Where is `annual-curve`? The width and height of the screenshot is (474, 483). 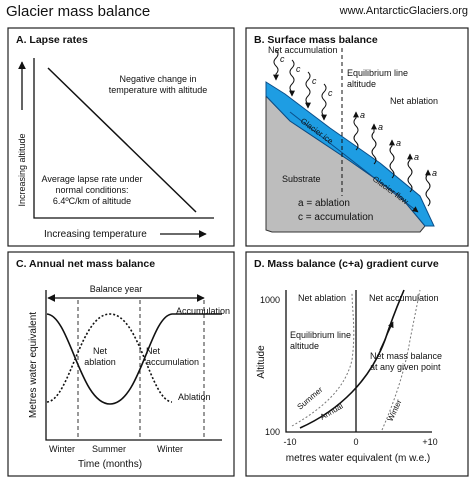 annual-curve is located at coordinates (352, 359).